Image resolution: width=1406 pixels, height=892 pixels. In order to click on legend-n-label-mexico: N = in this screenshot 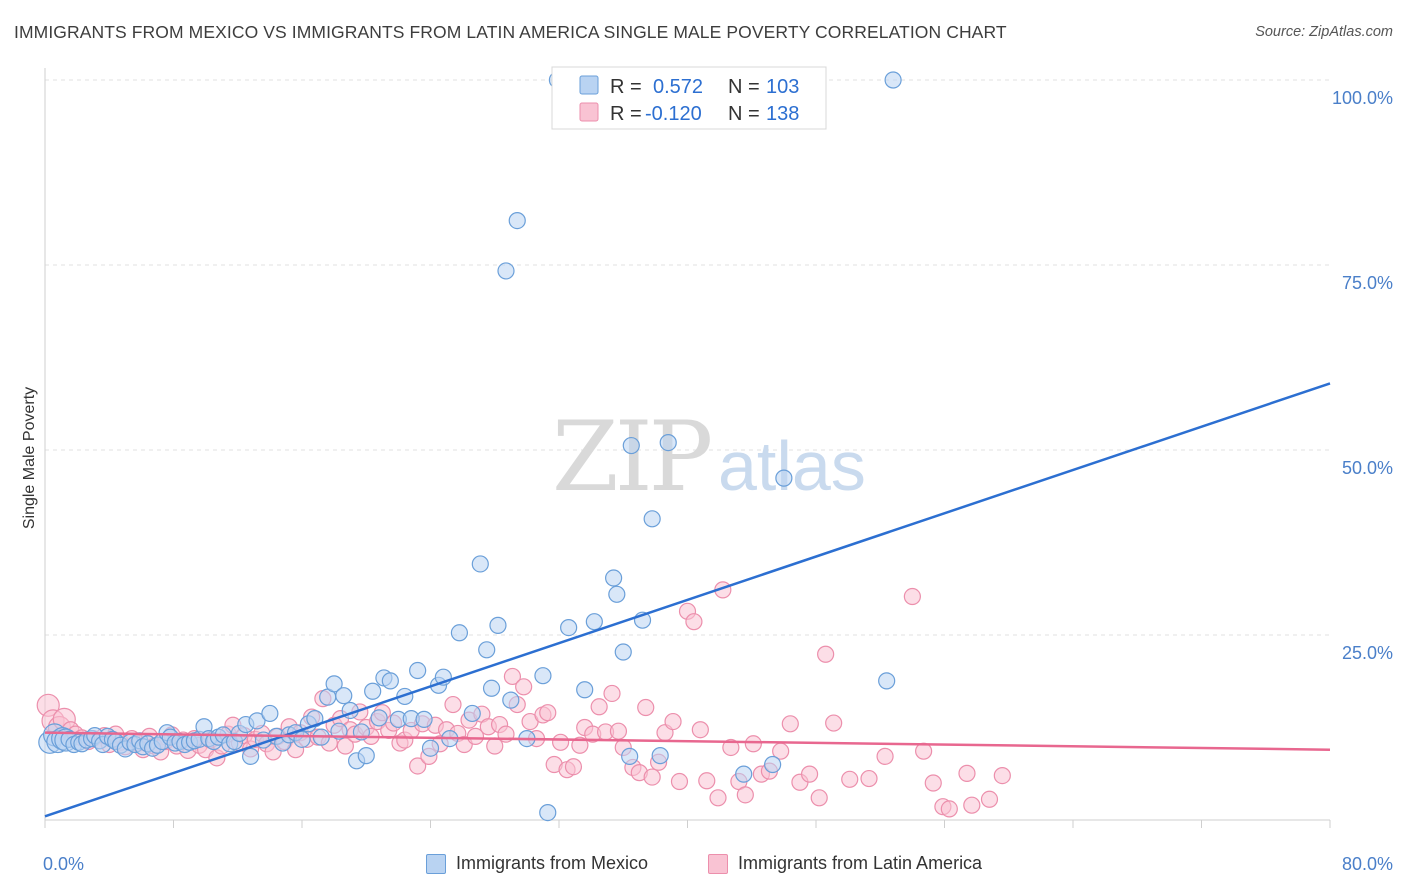, I will do `click(744, 87)`.